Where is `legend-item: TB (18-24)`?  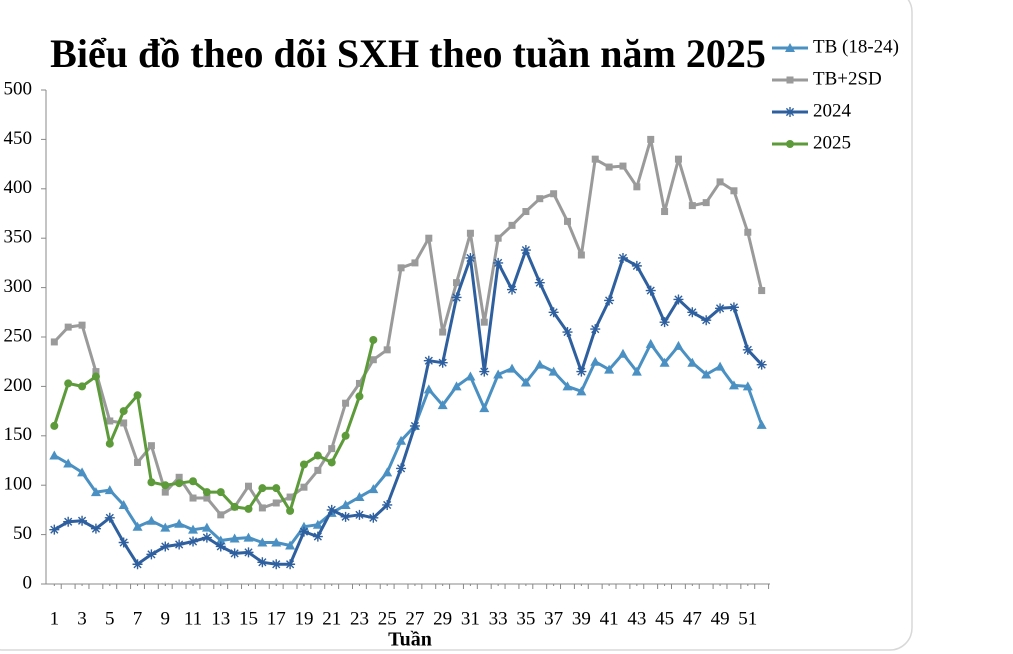
legend-item: TB (18-24) is located at coordinates (835, 46).